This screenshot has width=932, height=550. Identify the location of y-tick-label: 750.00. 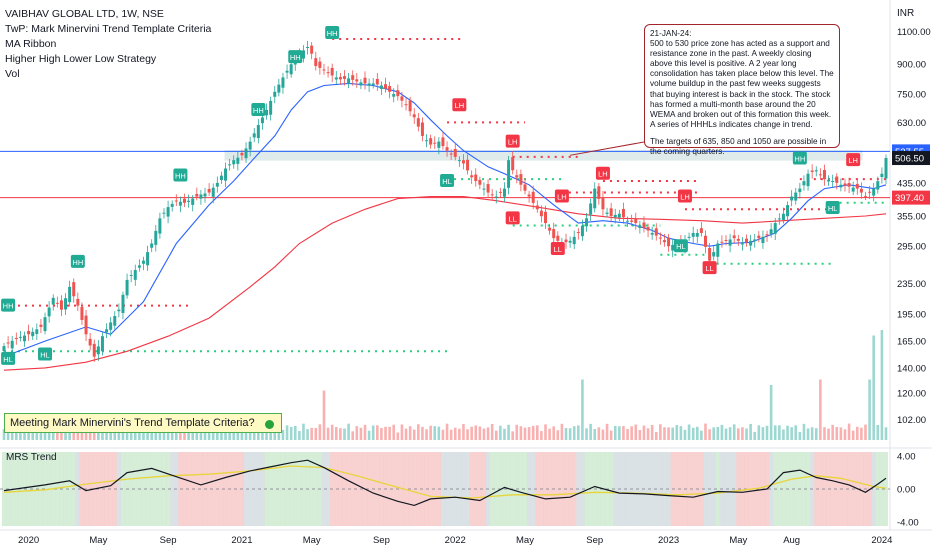
(911, 94).